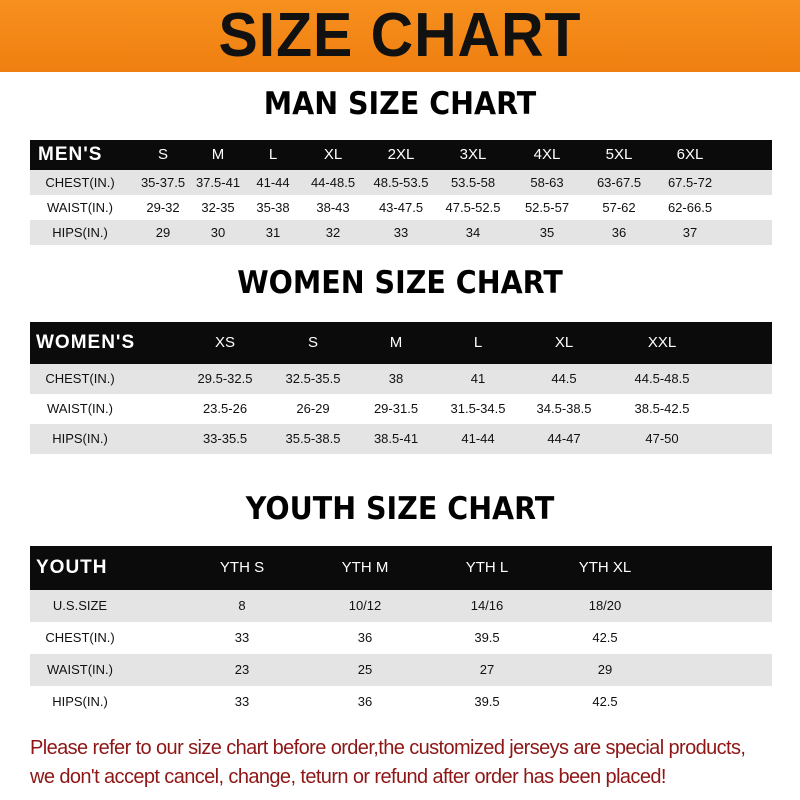 This screenshot has height=800, width=800. I want to click on table-cell: 38.5-41, so click(396, 438).